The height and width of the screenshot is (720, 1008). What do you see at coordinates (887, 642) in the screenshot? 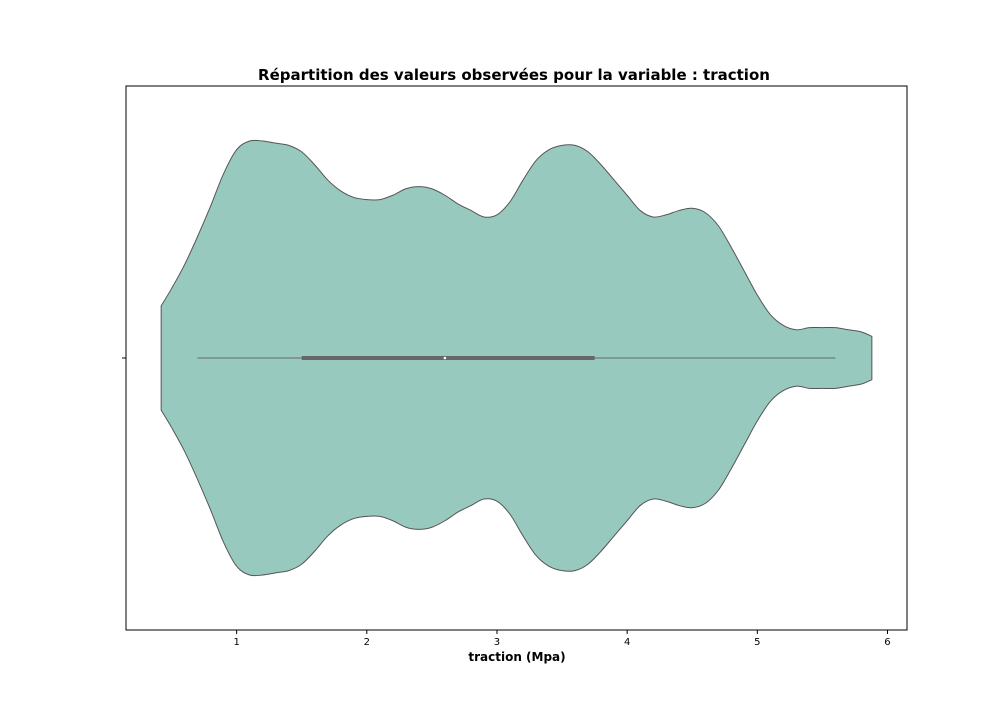
I see `x-tick-label: 6` at bounding box center [887, 642].